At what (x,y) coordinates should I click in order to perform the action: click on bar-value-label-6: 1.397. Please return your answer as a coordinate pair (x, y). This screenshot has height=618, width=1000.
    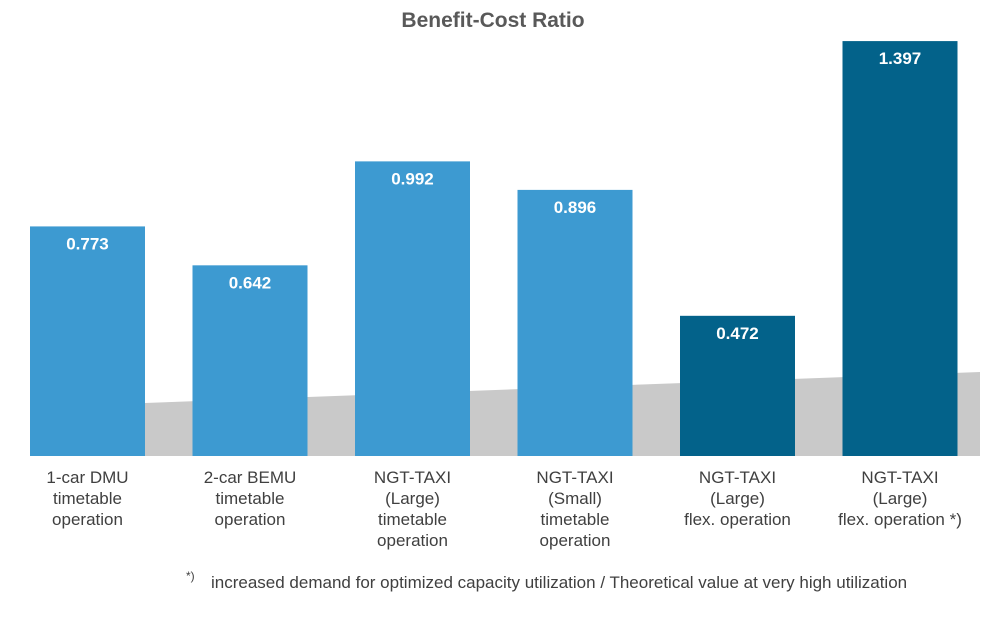
    Looking at the image, I should click on (900, 58).